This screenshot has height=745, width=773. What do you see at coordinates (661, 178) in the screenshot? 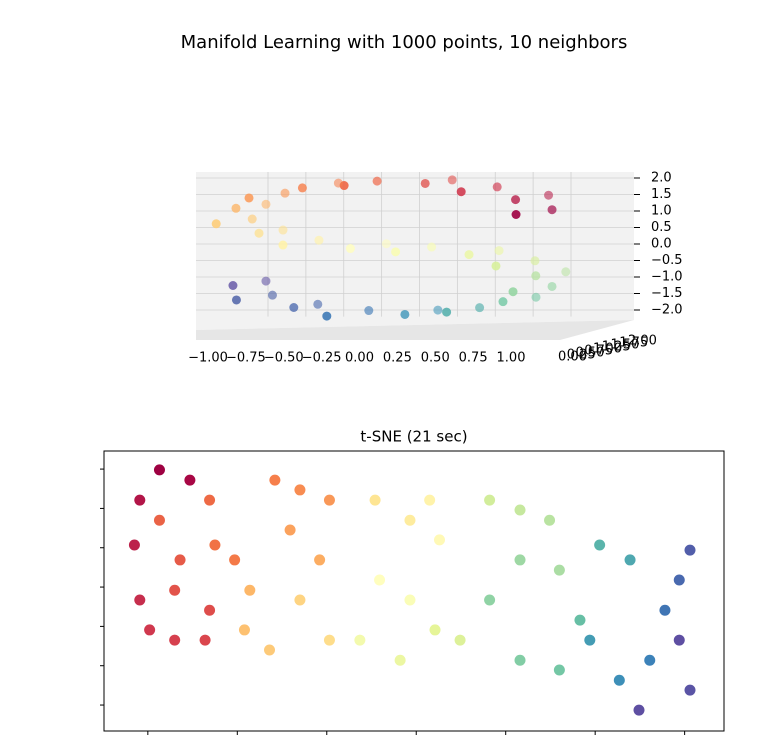
I see `z-tick-label: 2.0` at bounding box center [661, 178].